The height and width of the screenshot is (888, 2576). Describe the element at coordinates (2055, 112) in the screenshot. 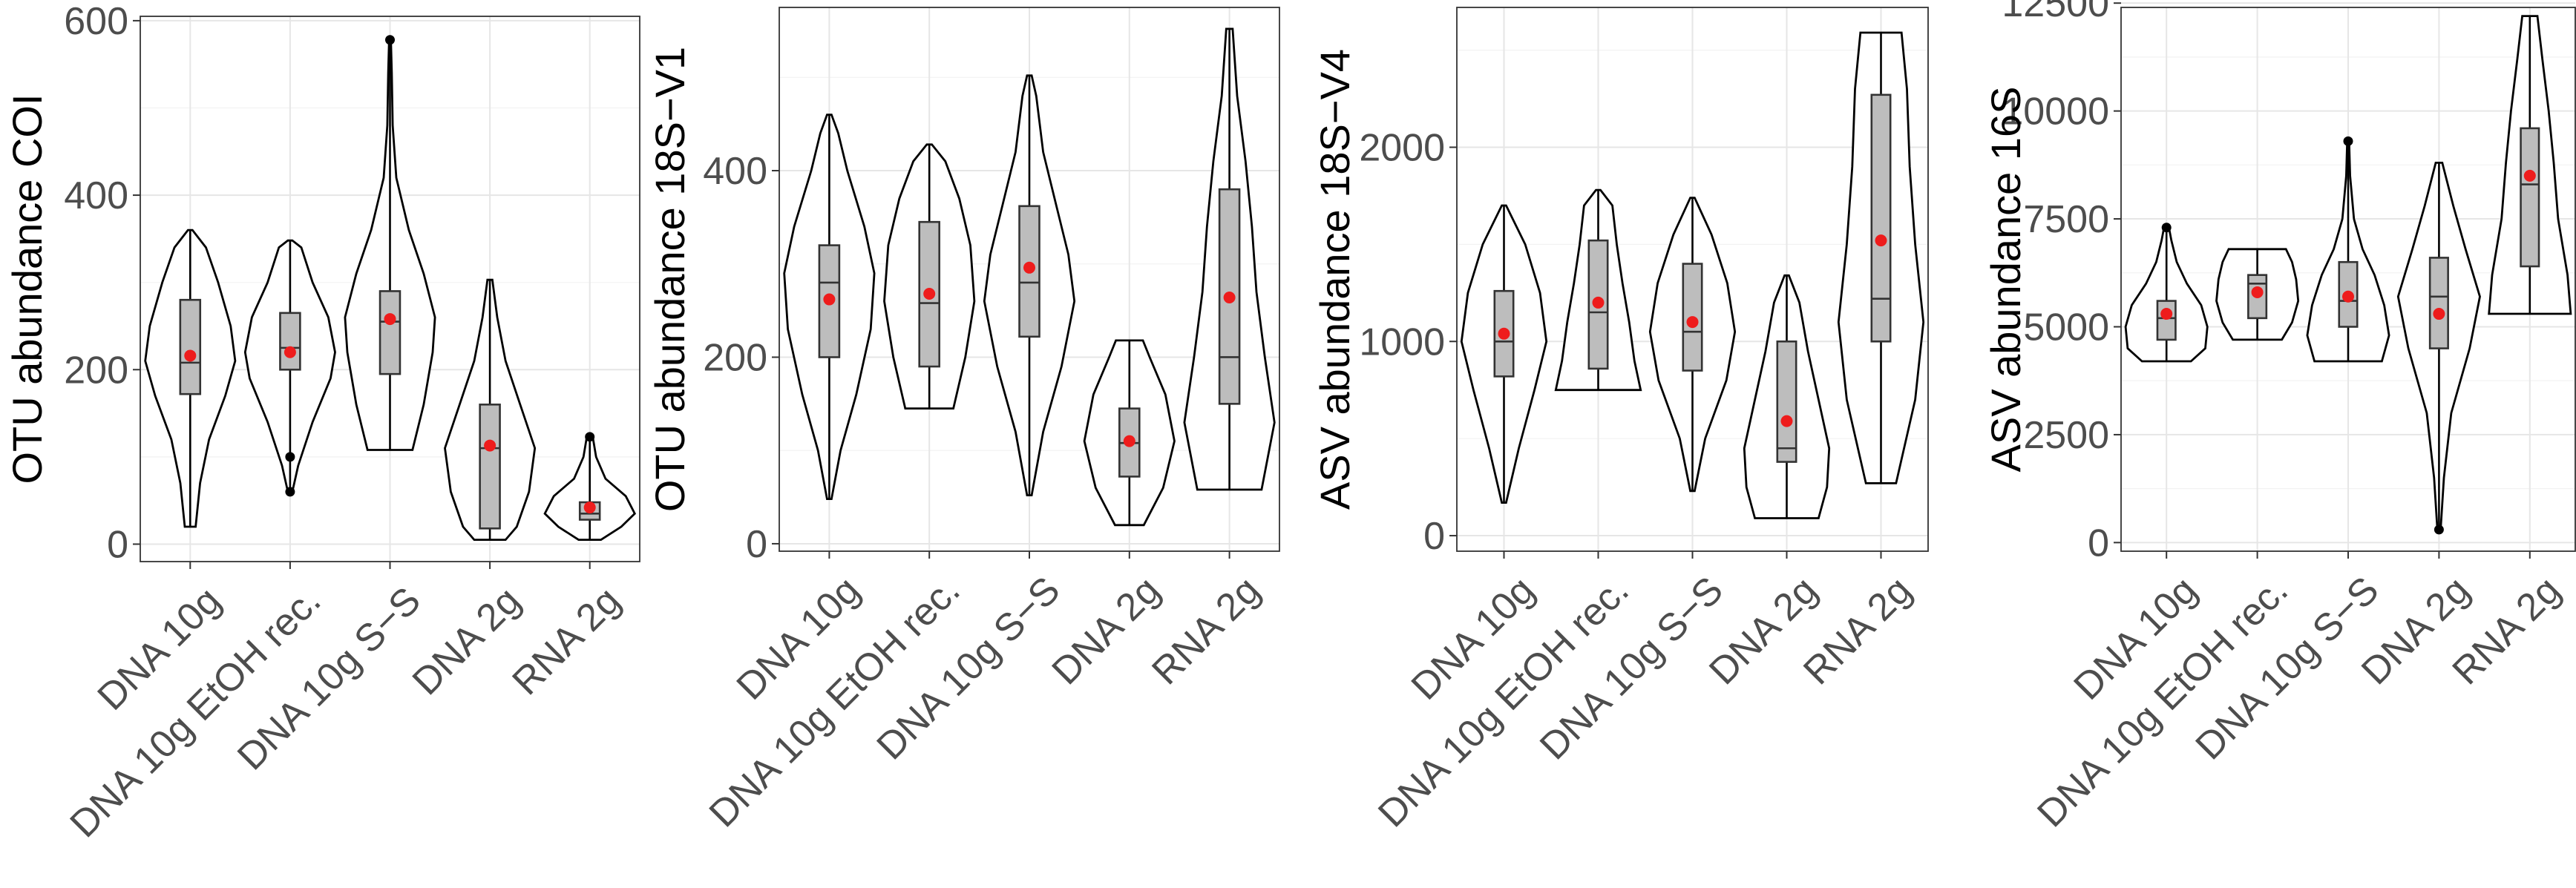

I see `y-tick-label: 10000` at that location.